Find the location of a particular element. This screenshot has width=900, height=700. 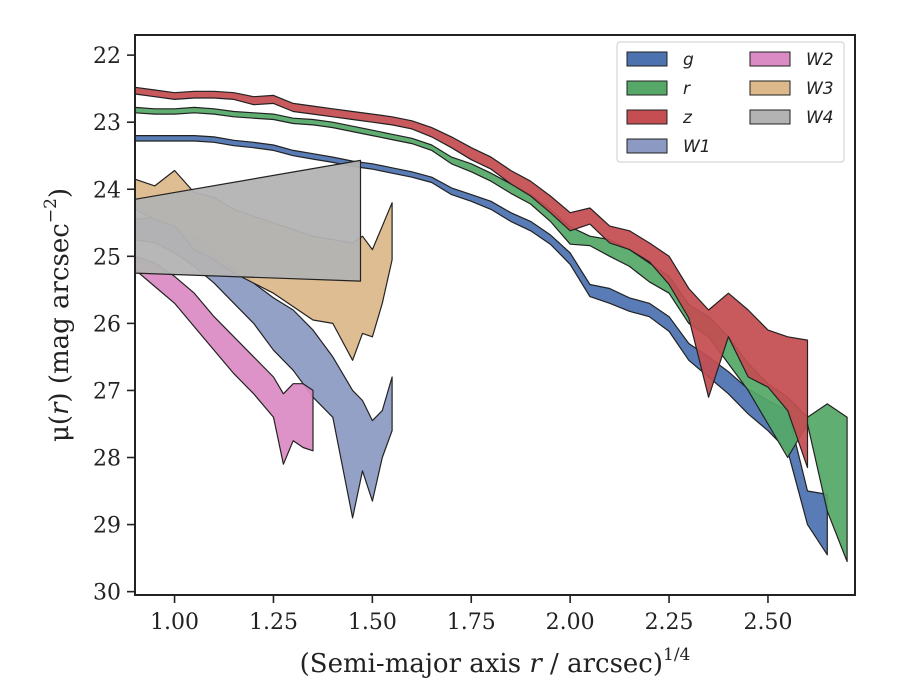

y-tick-label: 30 is located at coordinates (107, 593).